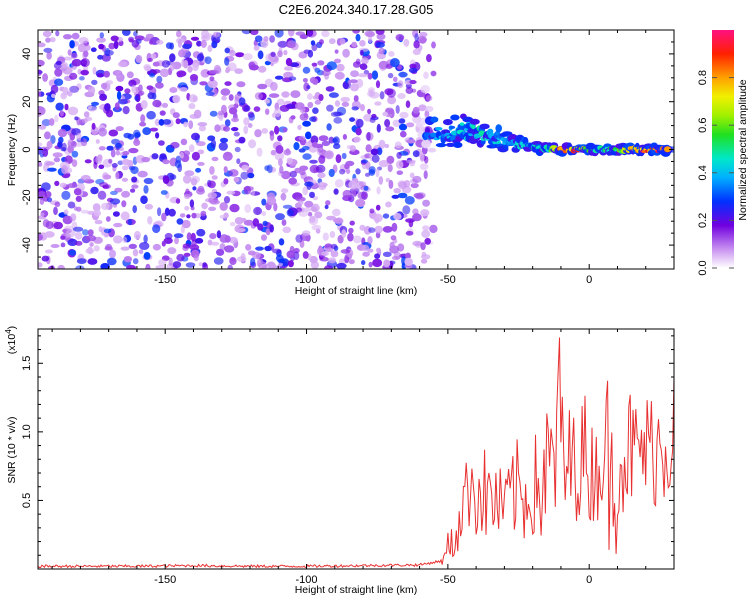 The width and height of the screenshot is (750, 605). Describe the element at coordinates (356, 9) in the screenshot. I see `figure-title: C2E6.2024.340.17.28.G05` at that location.